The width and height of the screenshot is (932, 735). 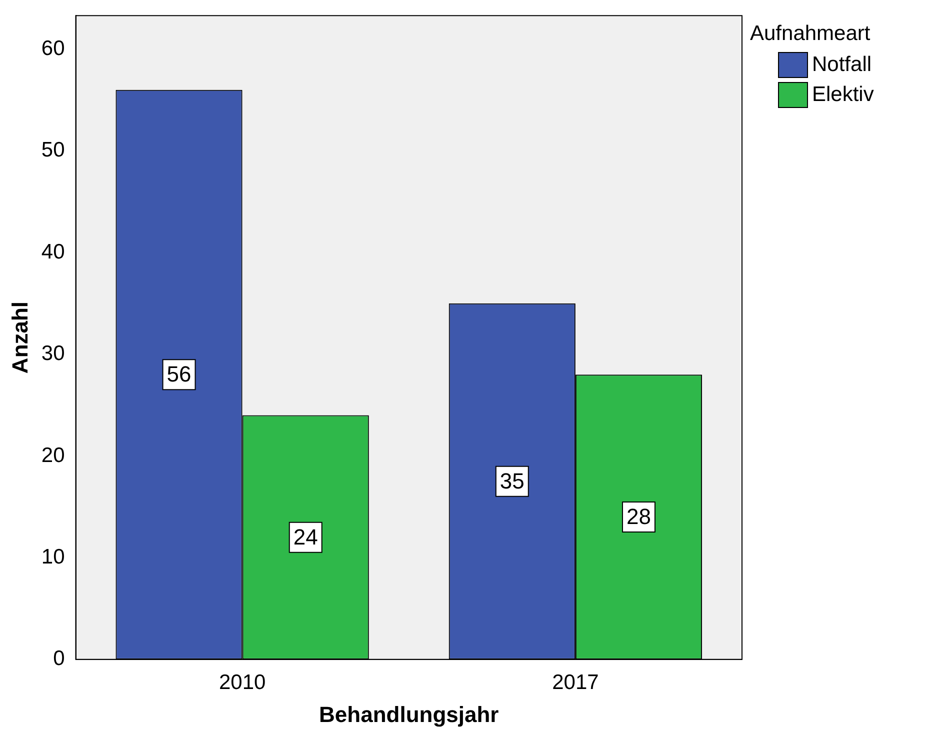 What do you see at coordinates (53, 150) in the screenshot?
I see `y-tick-label: 50` at bounding box center [53, 150].